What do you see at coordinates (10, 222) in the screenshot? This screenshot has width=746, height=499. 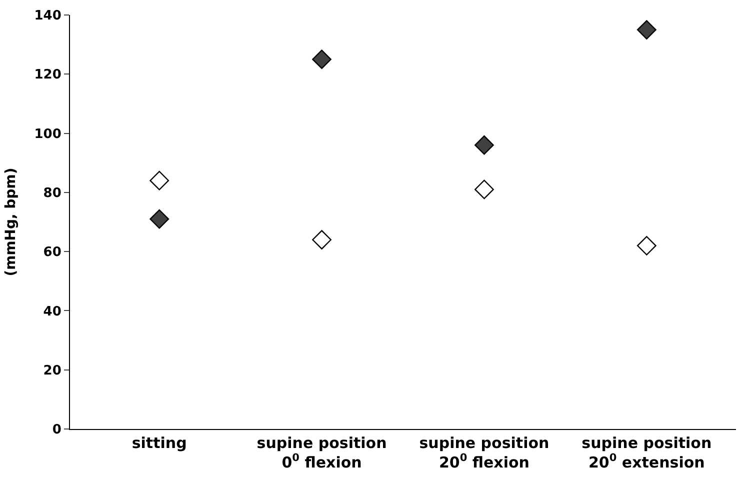 I see `y-axis-title: (mmHg, bpm)` at bounding box center [10, 222].